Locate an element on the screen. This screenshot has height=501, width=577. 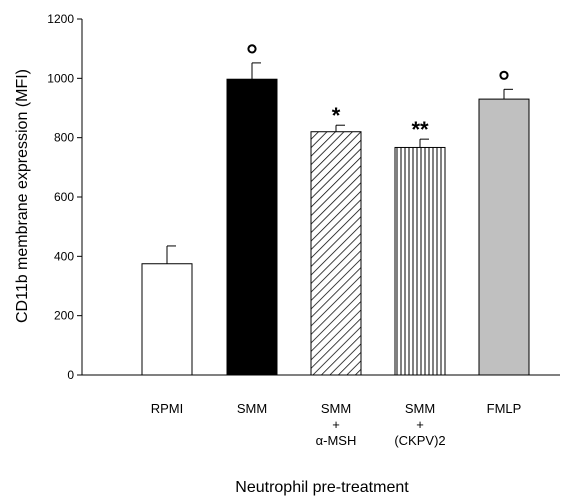
y-tick-label: 200 is located at coordinates (64, 316).